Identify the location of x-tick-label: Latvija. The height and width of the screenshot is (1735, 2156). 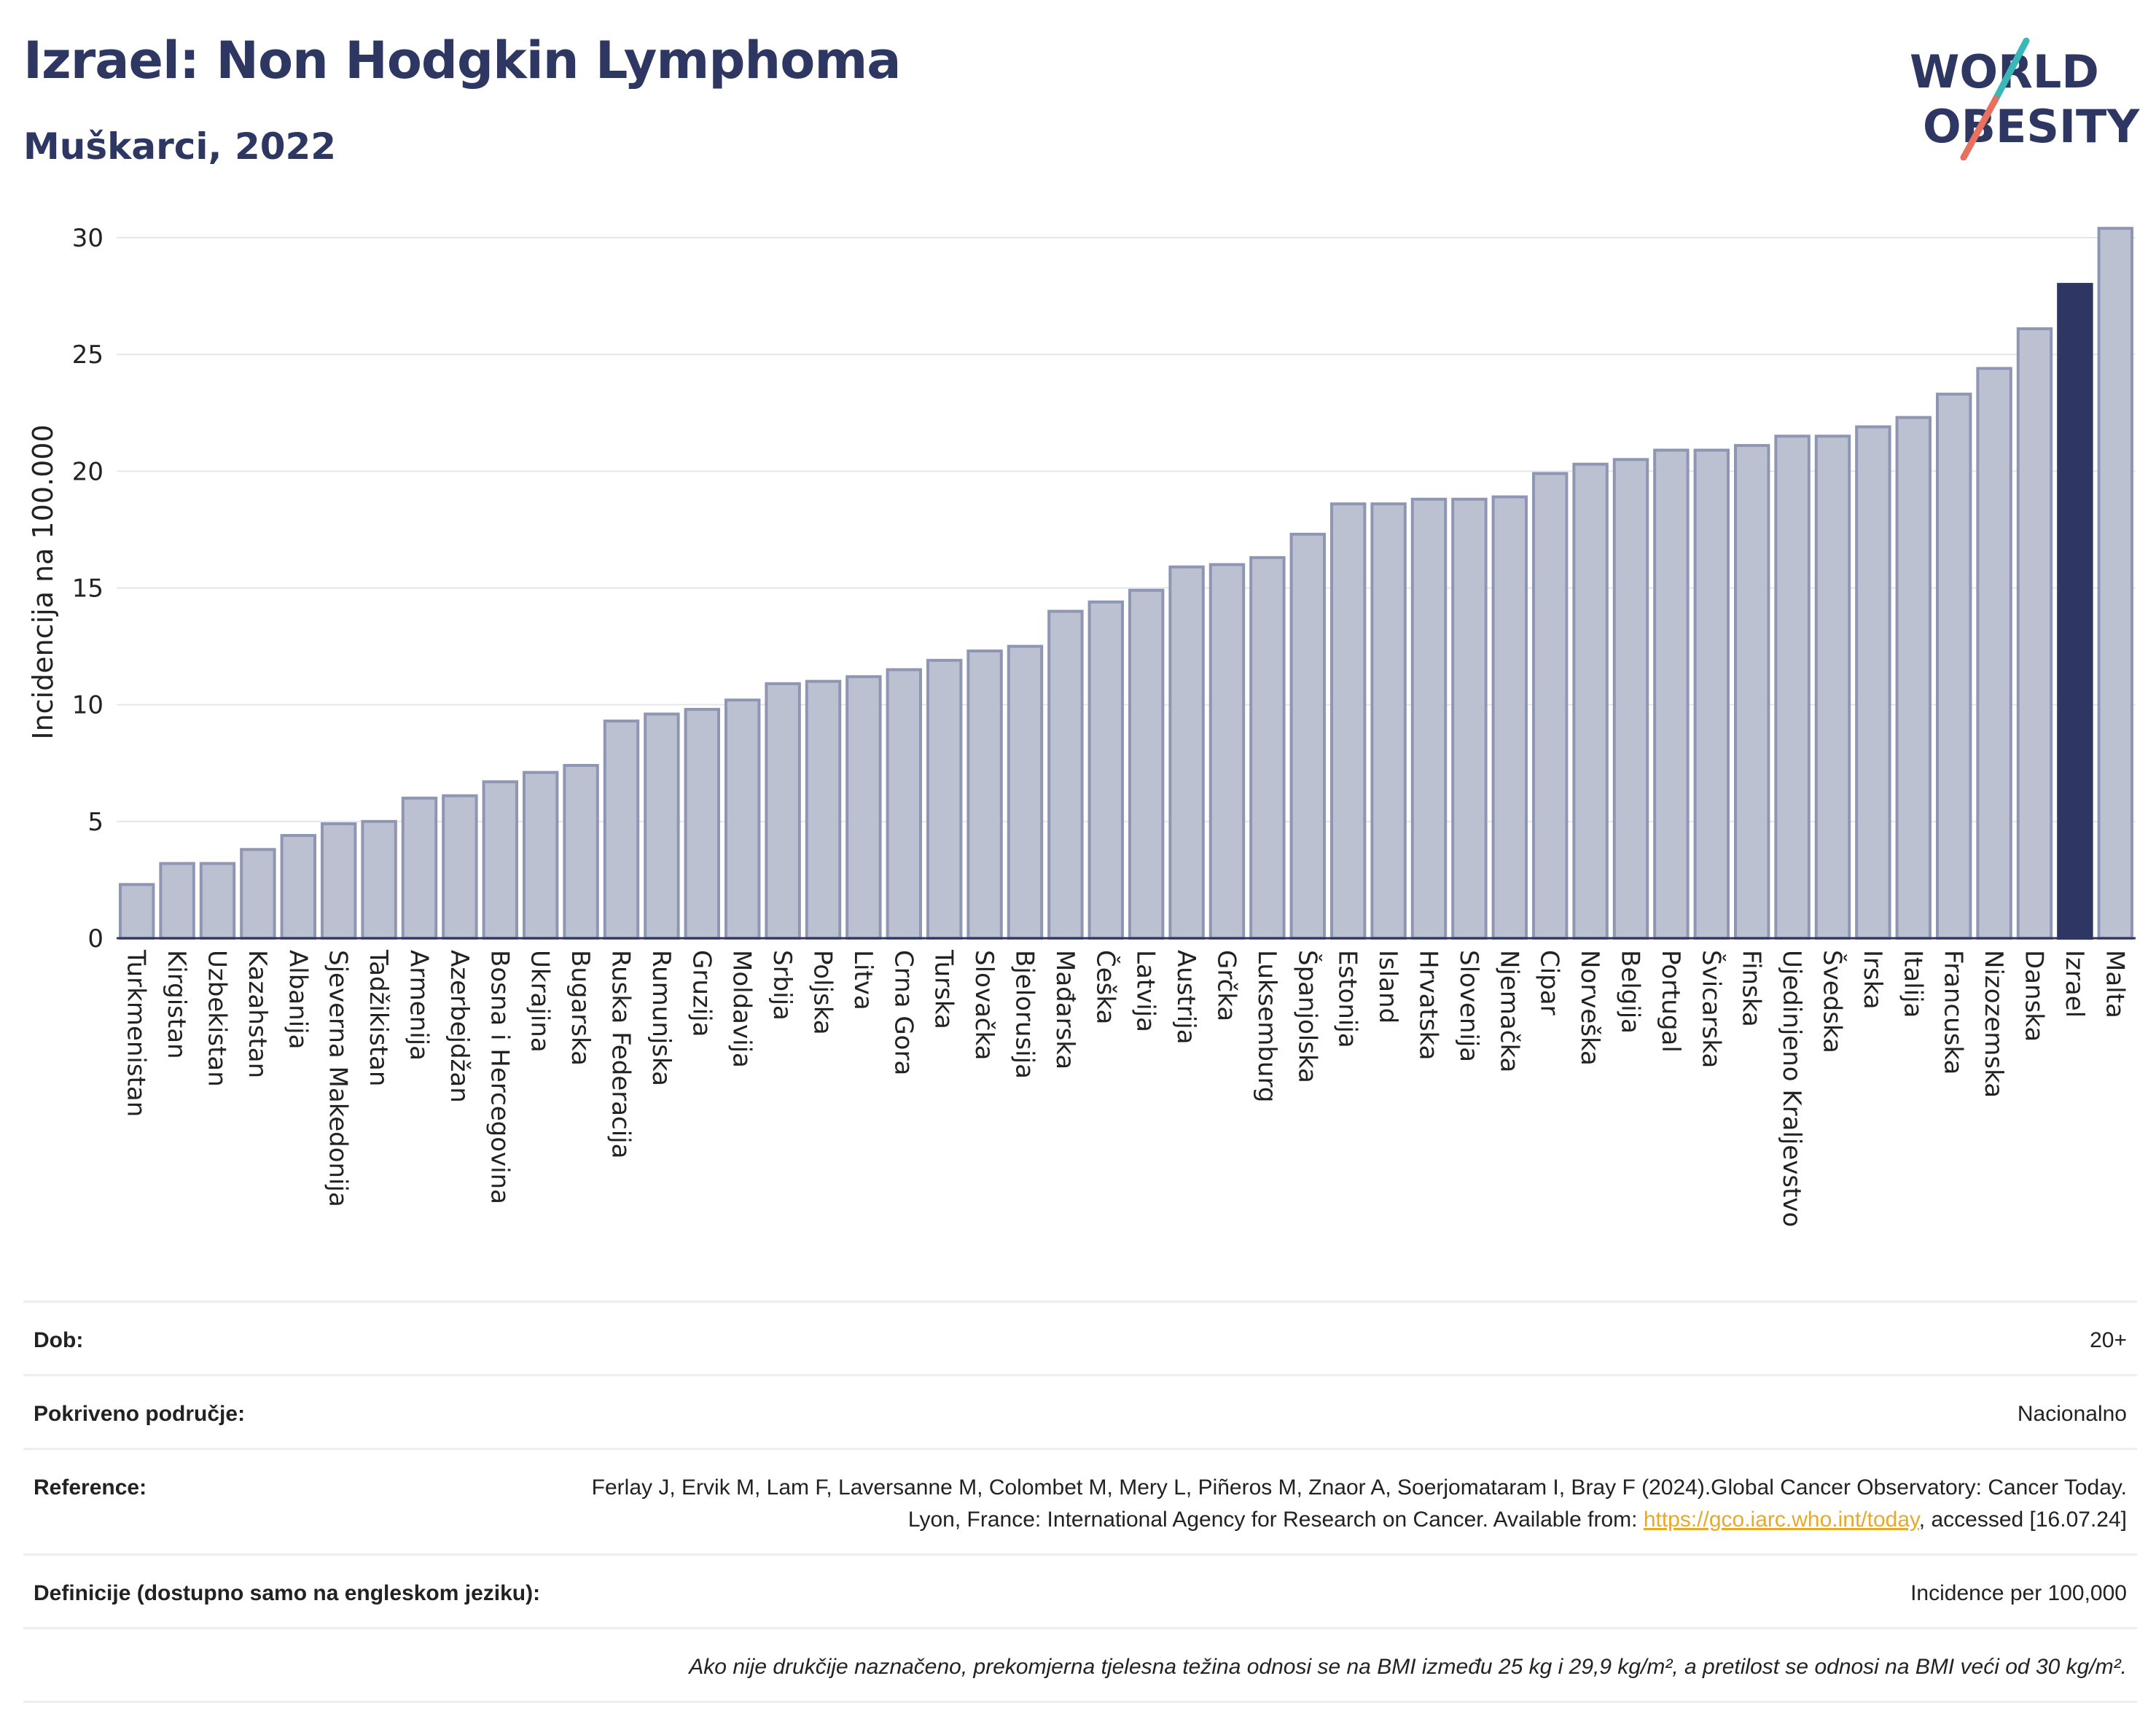
(1146, 991).